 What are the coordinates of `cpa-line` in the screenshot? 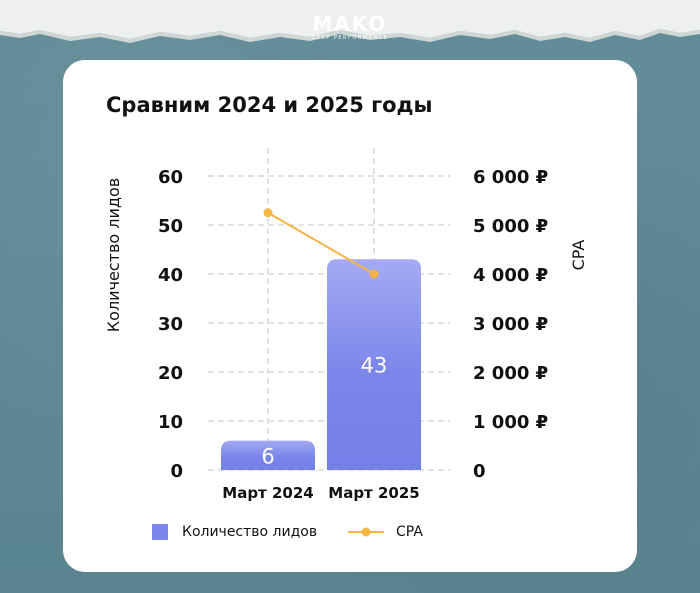 It's located at (321, 243).